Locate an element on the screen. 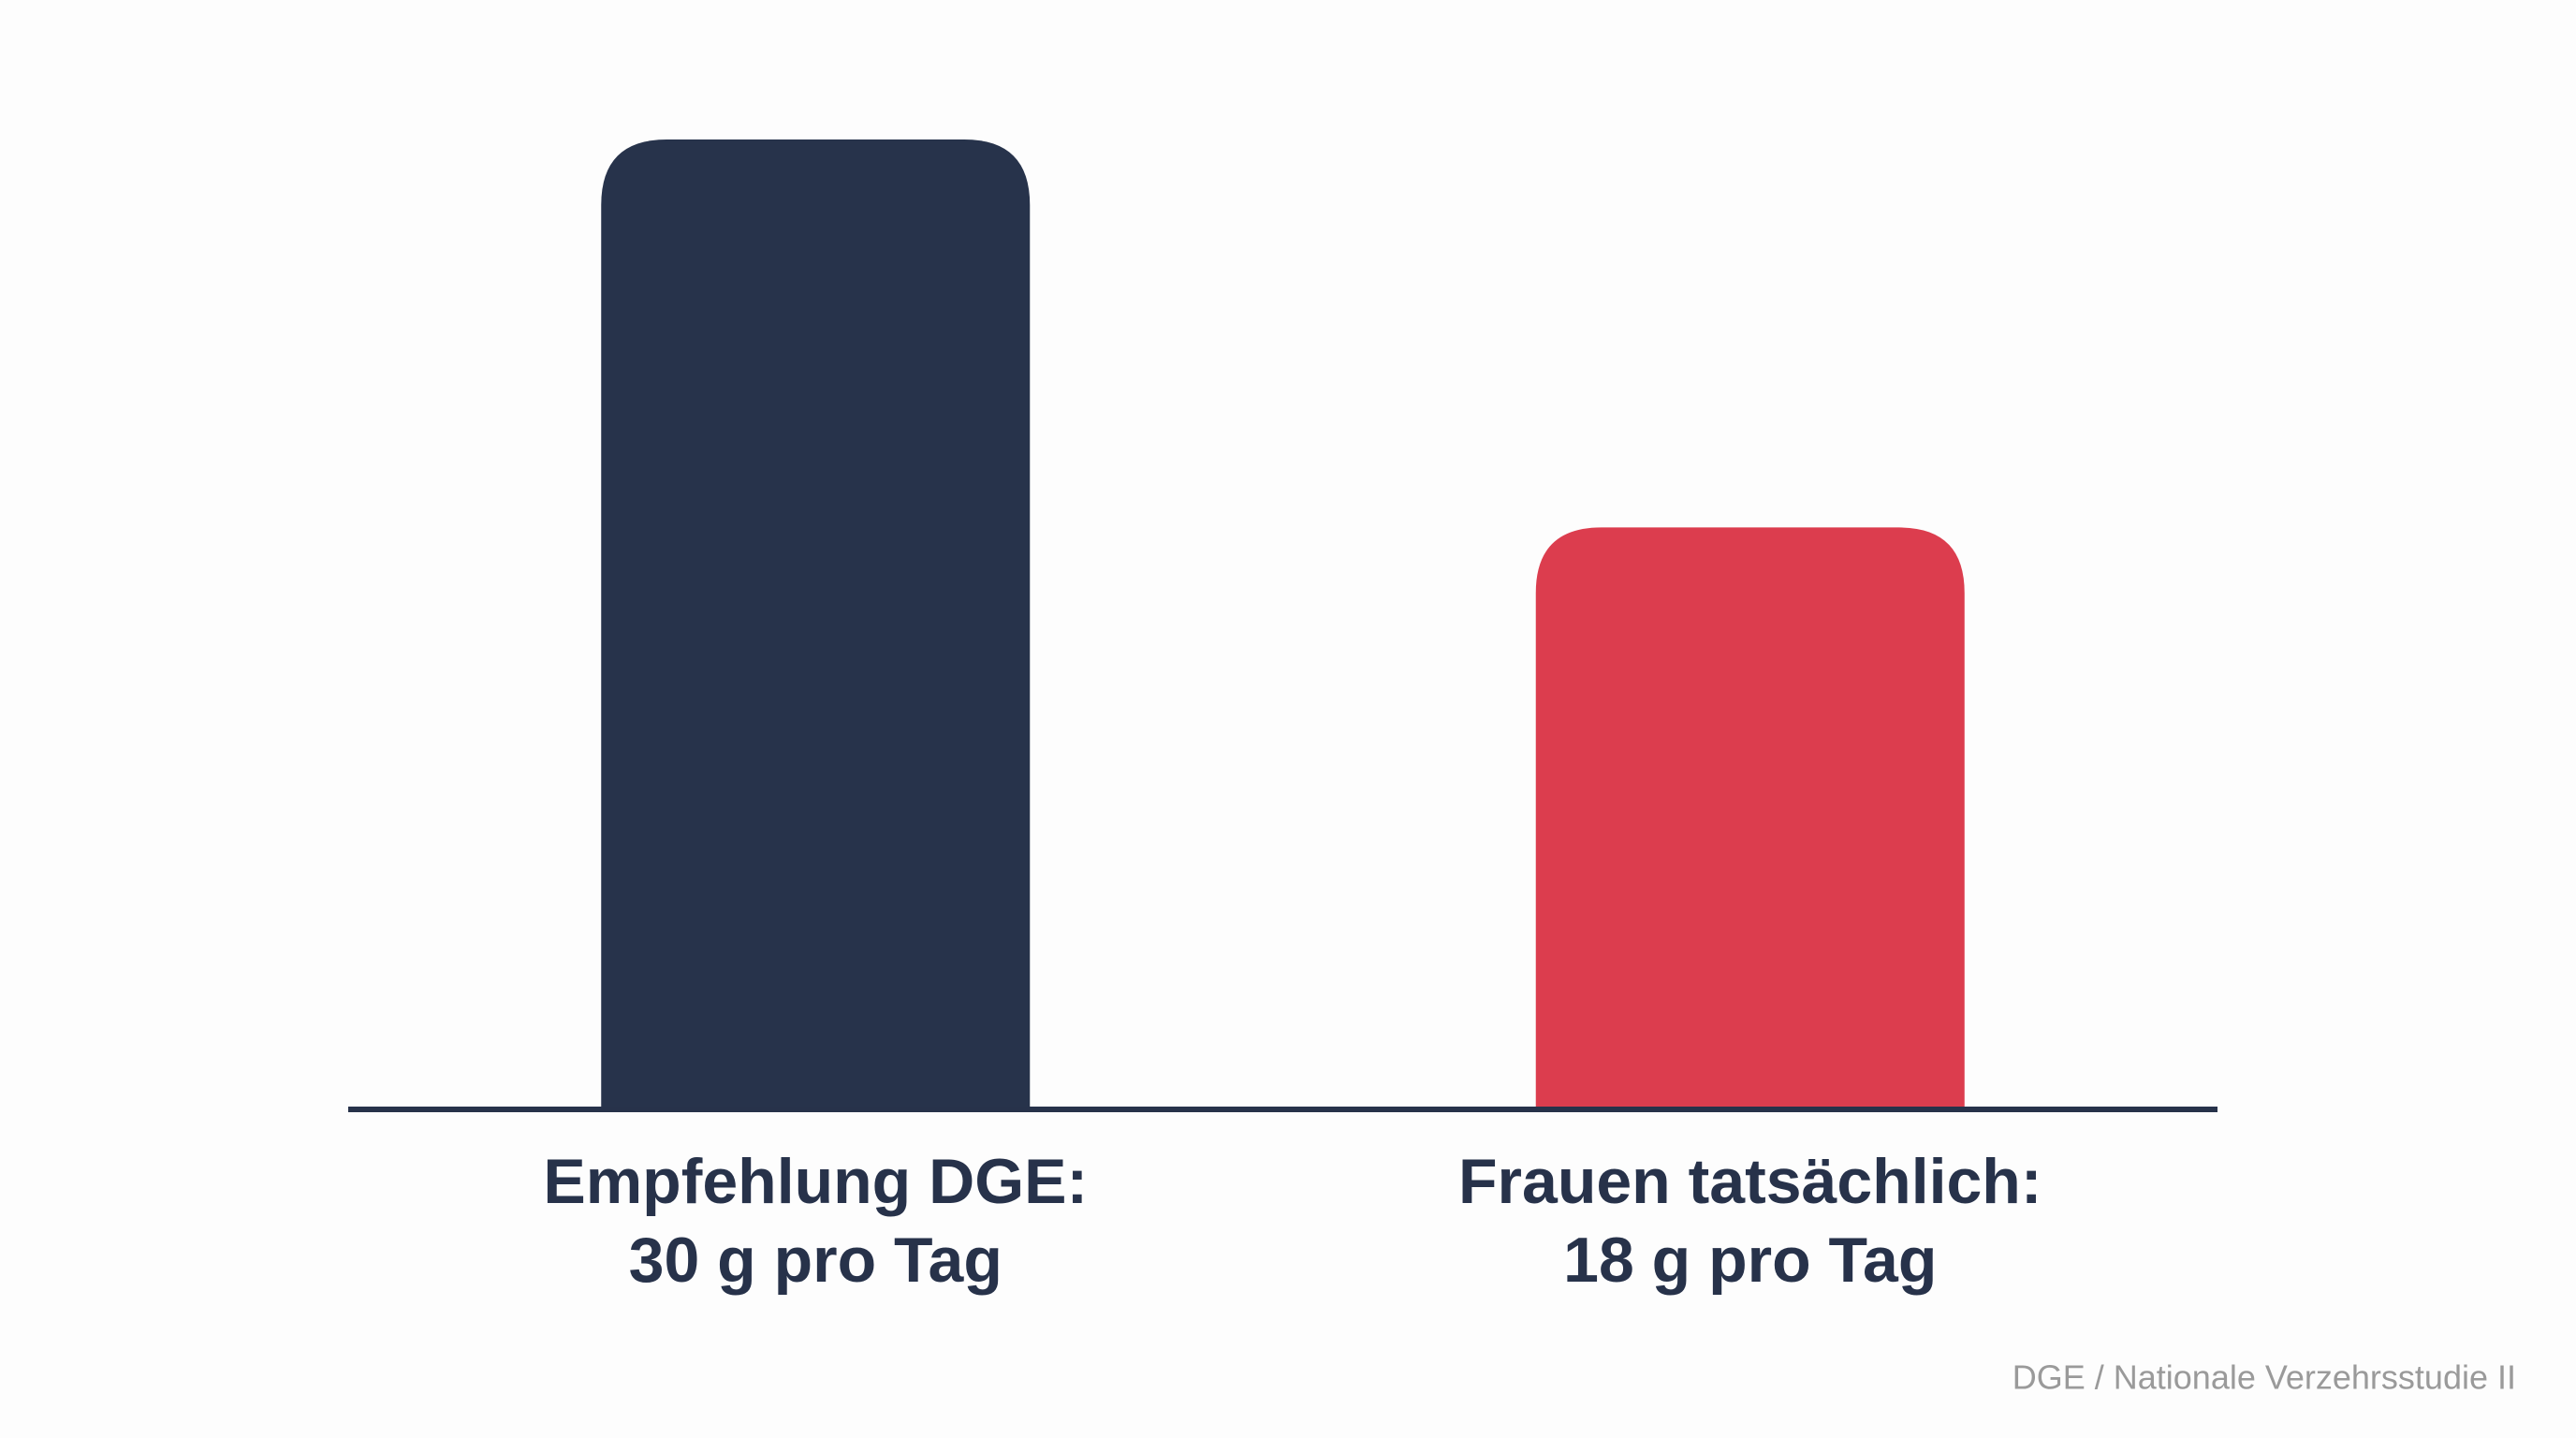 The image size is (2576, 1438). value-label: 18 g pro Tag is located at coordinates (1750, 1260).